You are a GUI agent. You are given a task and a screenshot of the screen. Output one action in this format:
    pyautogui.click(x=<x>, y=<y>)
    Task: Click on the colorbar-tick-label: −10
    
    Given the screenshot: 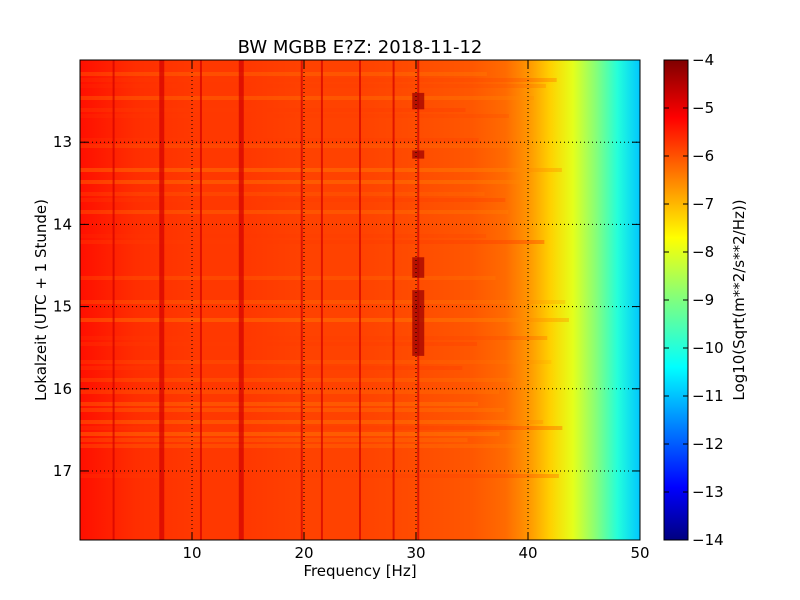 What is the action you would take?
    pyautogui.click(x=708, y=348)
    